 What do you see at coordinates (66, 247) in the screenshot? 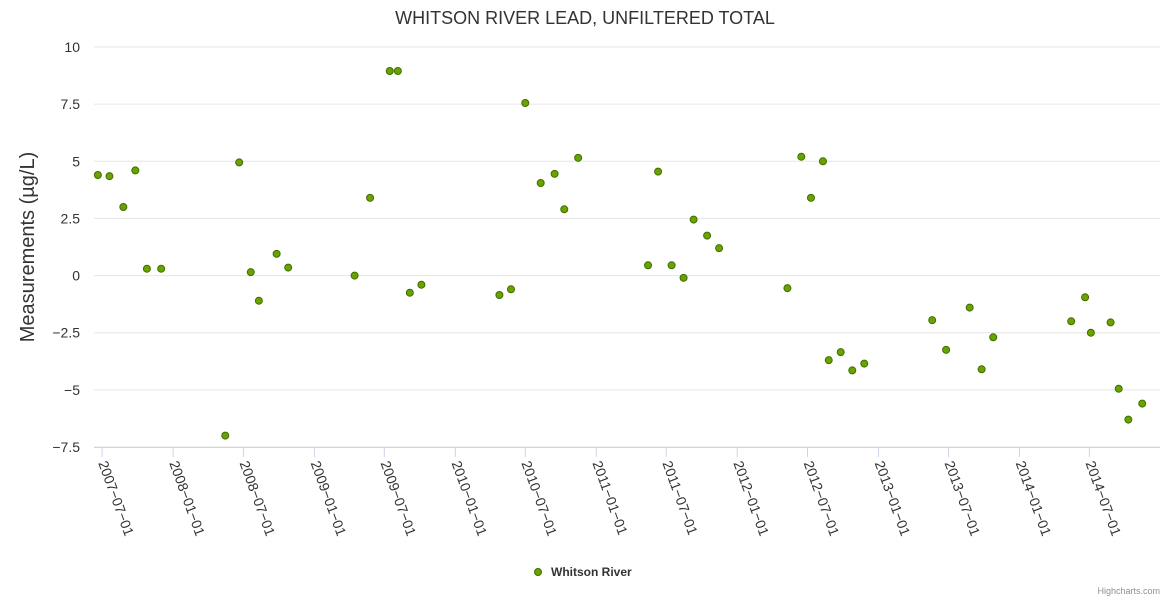
I see `y-axis-ticks: 10 7.5 5 2.5 0 −2.5 −5 −7.5` at bounding box center [66, 247].